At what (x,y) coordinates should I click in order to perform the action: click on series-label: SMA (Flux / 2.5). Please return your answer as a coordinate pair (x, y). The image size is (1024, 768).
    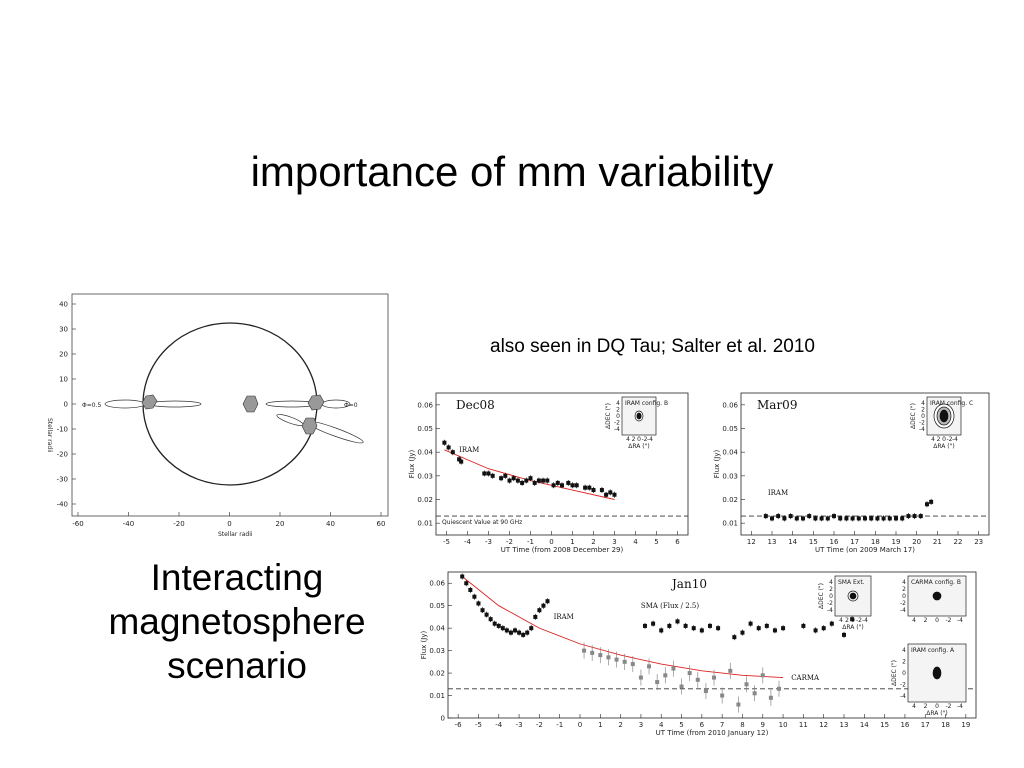
    Looking at the image, I should click on (670, 606).